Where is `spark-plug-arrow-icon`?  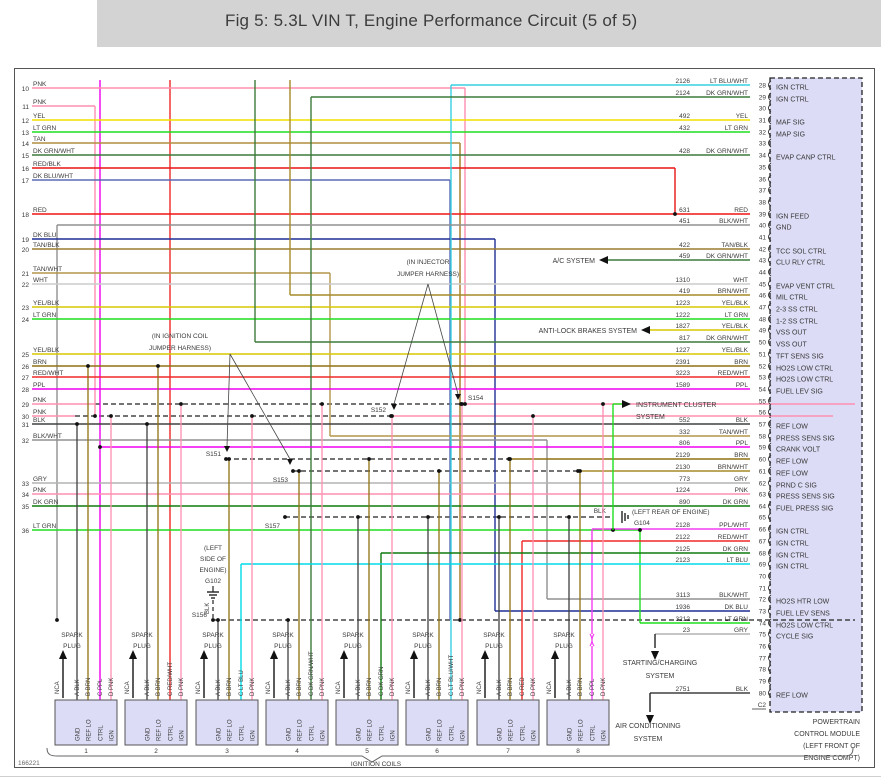 spark-plug-arrow-icon is located at coordinates (63, 654).